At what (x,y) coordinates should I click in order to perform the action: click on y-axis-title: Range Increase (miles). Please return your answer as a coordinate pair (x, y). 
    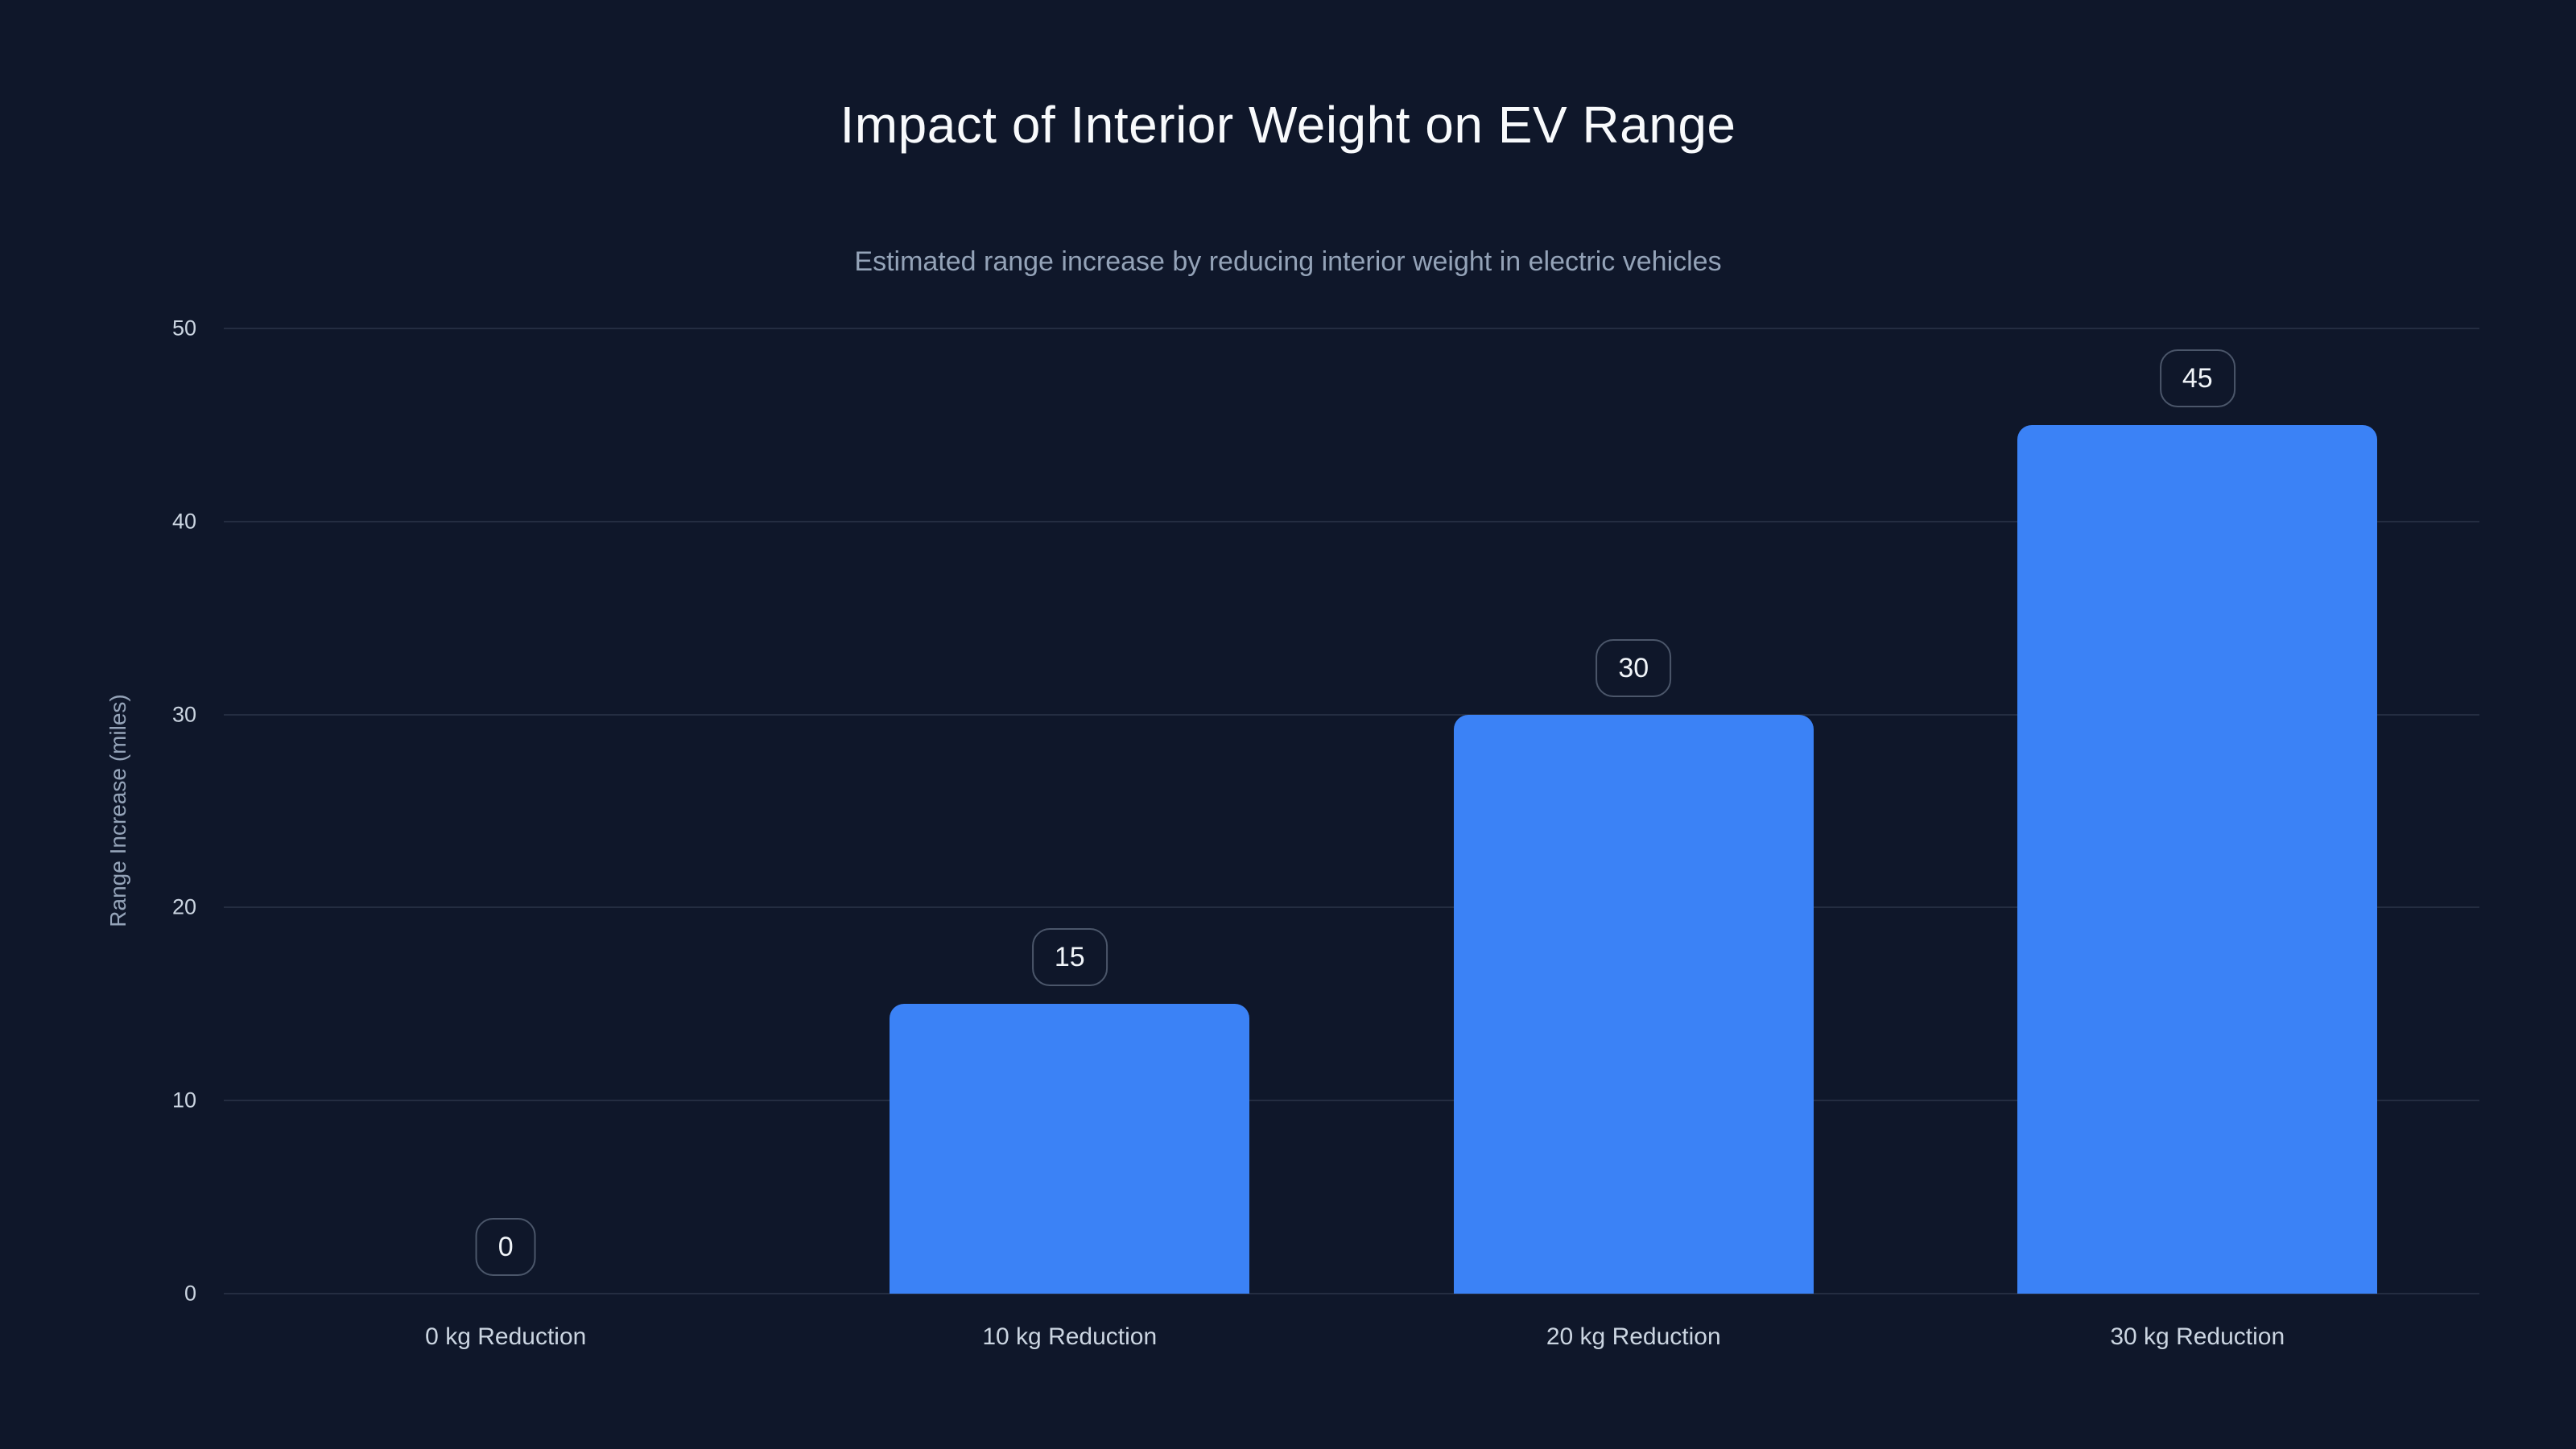
    Looking at the image, I should click on (117, 810).